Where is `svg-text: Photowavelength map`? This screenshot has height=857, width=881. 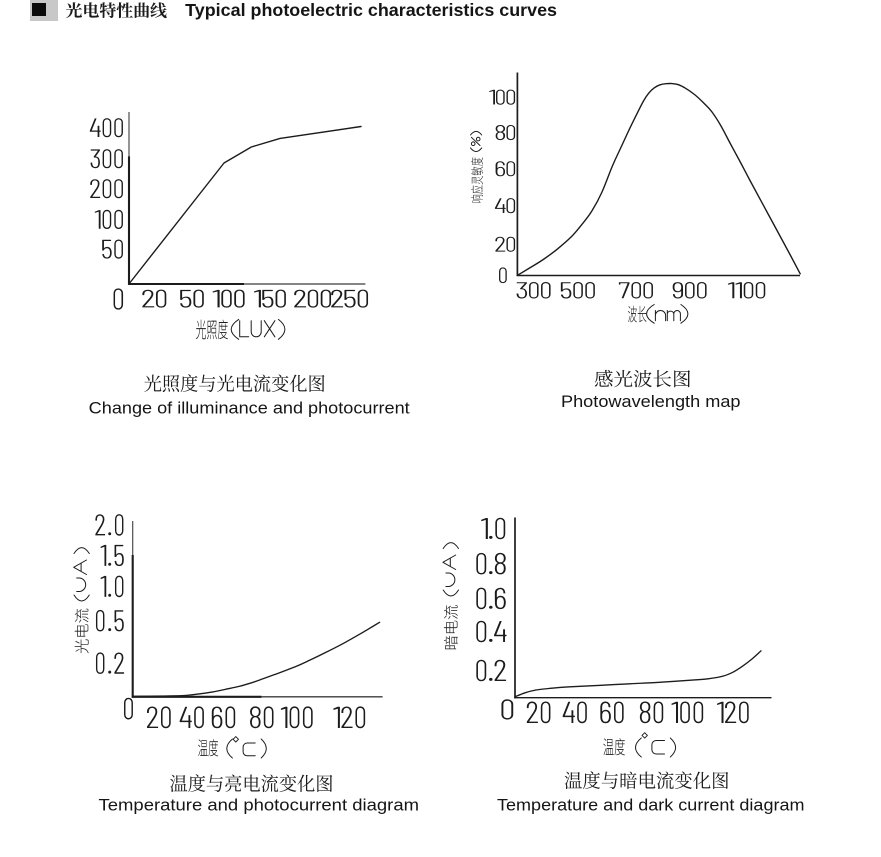
svg-text: Photowavelength map is located at coordinates (651, 401).